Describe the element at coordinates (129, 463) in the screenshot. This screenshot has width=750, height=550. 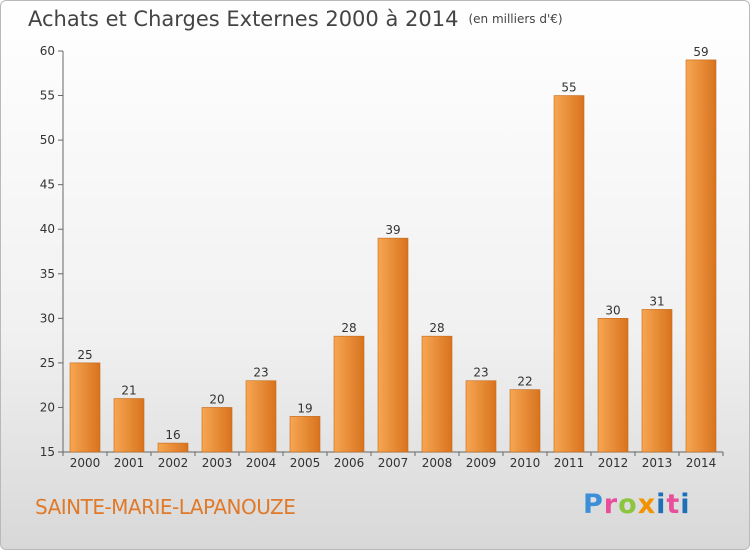
I see `x-tick-label: 2001` at that location.